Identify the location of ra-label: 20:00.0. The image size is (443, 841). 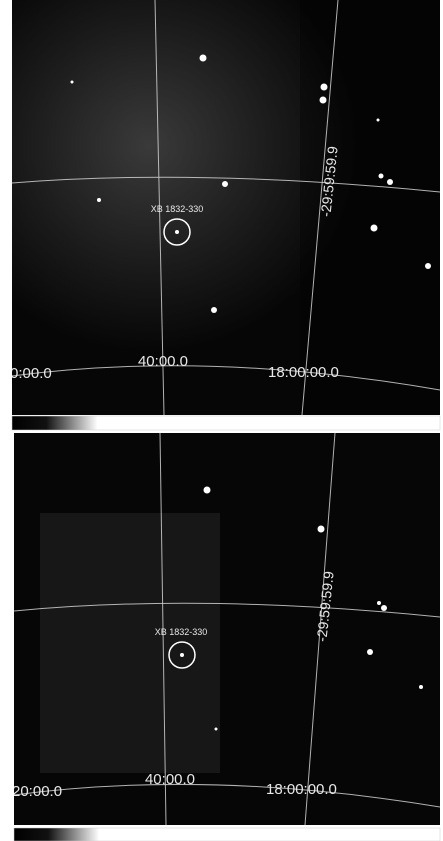
(37, 791).